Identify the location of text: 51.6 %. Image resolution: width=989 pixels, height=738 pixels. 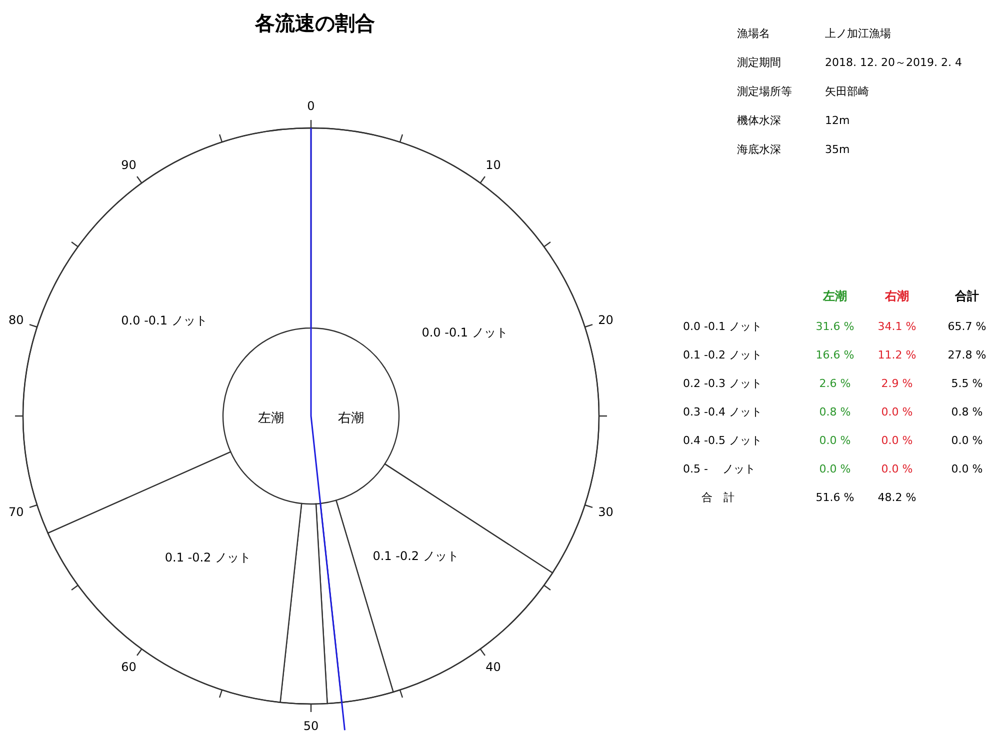
(835, 497).